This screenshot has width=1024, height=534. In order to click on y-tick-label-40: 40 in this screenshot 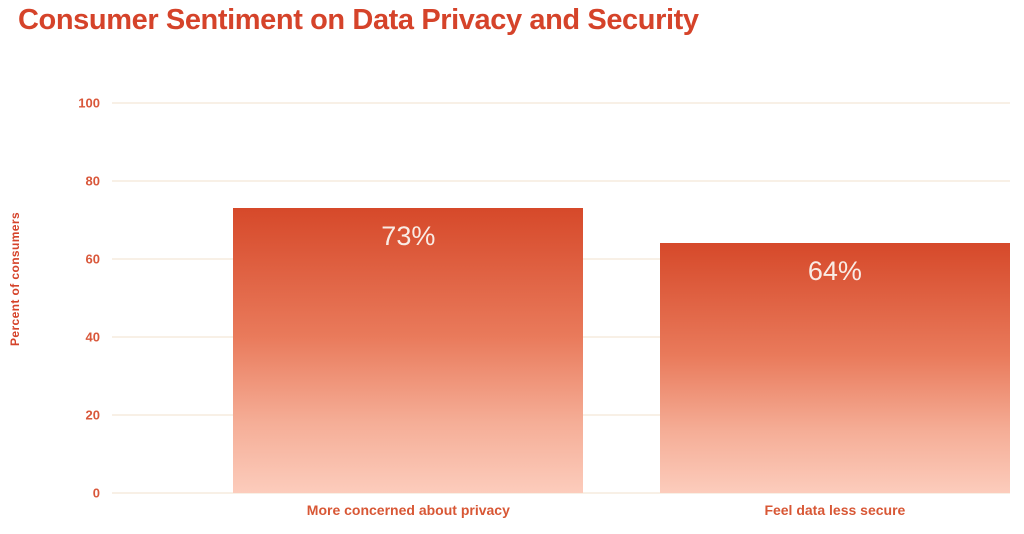, I will do `click(92, 337)`.